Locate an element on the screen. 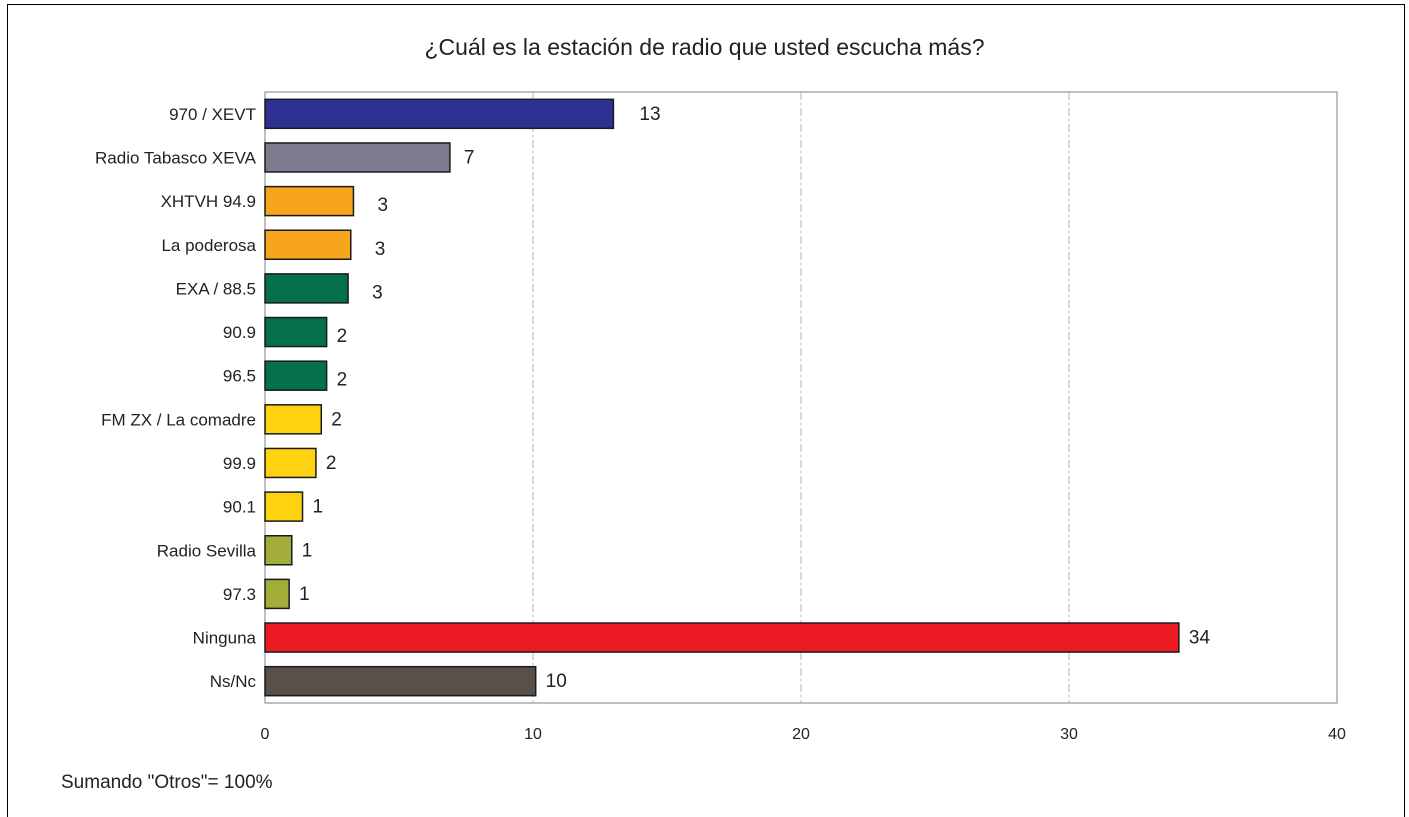  category-label: Radio Sevilla is located at coordinates (207, 550).